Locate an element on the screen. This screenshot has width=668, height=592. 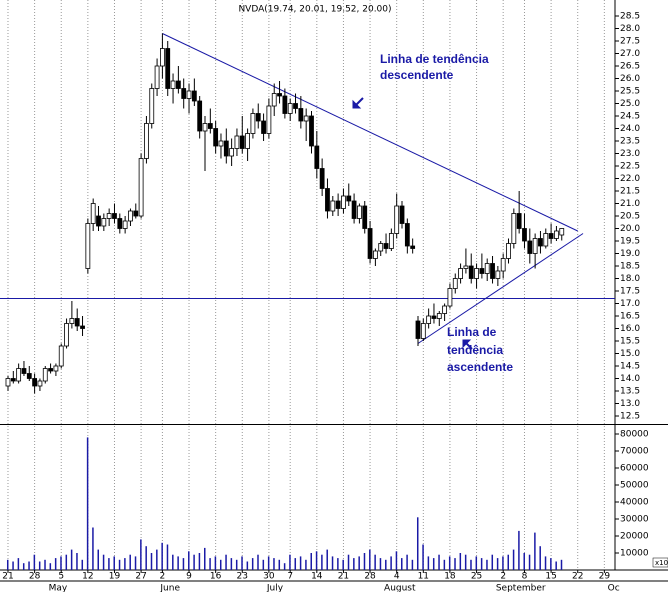
y-tick-label: 27.5 is located at coordinates (630, 42).